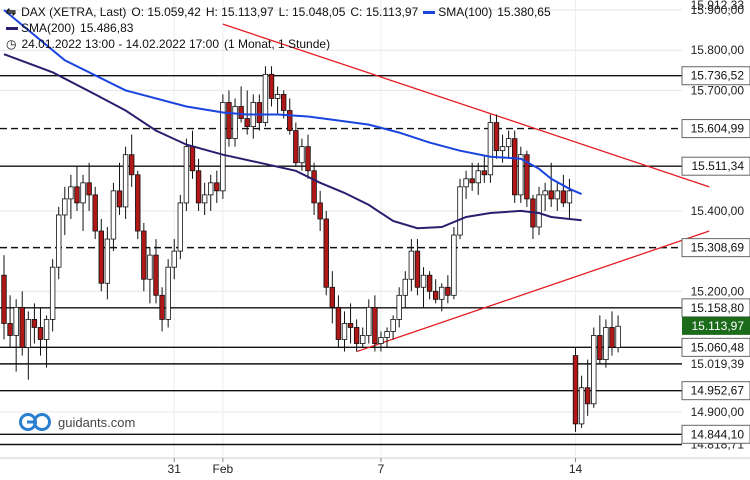 The height and width of the screenshot is (480, 750). I want to click on price-level-label: 15.511,34, so click(718, 166).